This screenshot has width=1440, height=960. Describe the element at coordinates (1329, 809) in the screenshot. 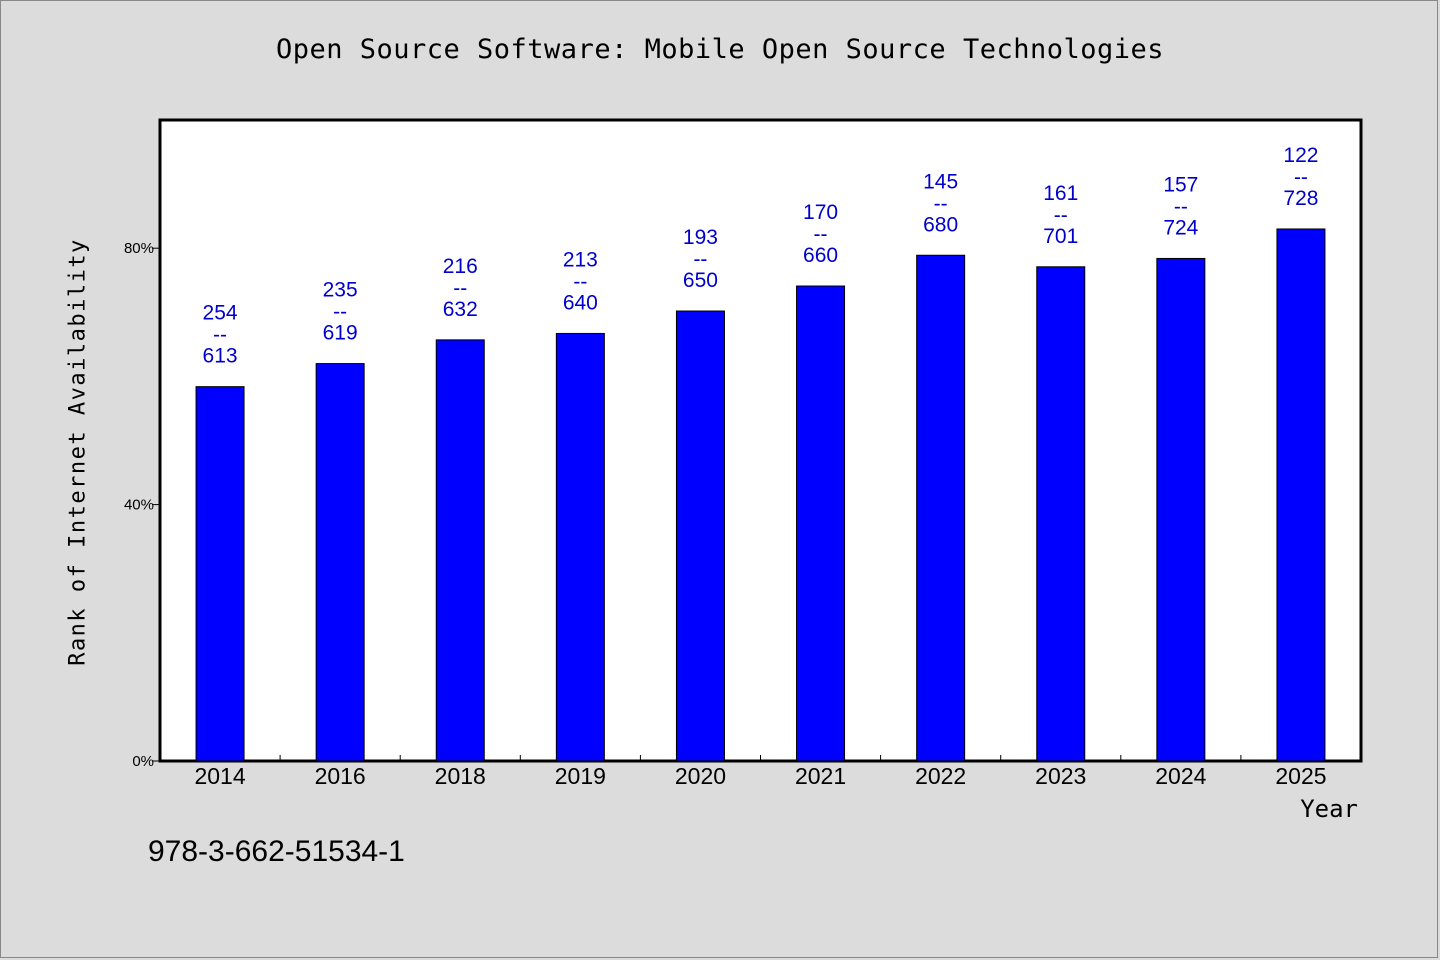

I see `x-axis-label: Year` at that location.